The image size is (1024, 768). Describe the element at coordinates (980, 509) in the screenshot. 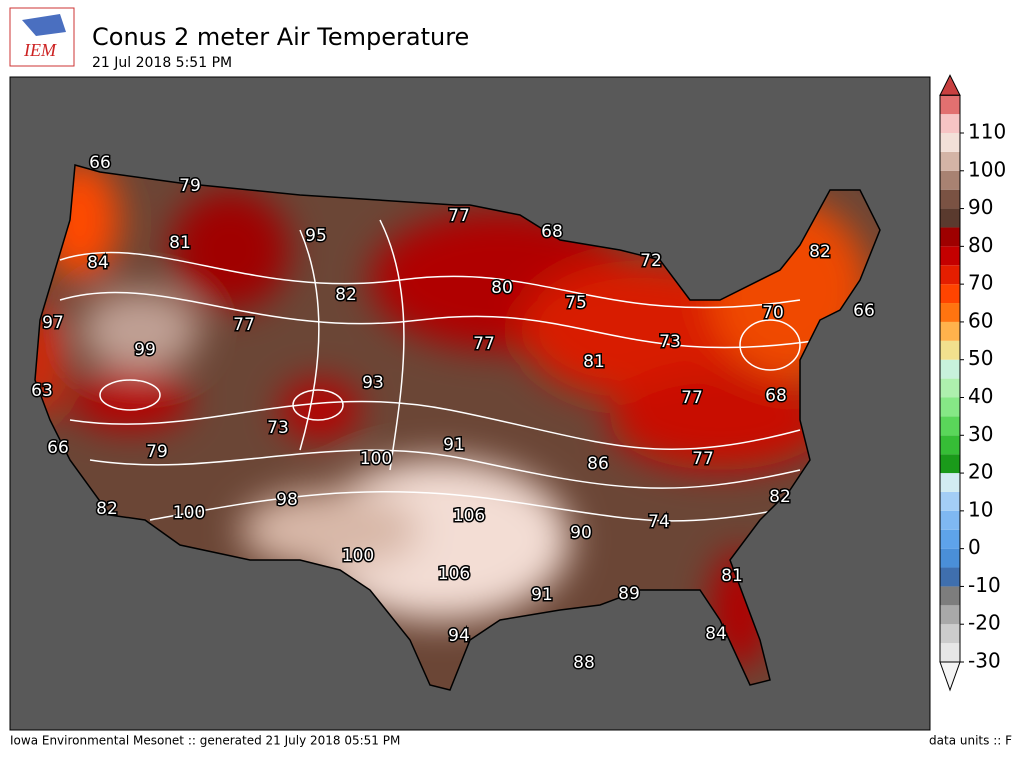

I see `colorbar-tick-label: 10` at that location.